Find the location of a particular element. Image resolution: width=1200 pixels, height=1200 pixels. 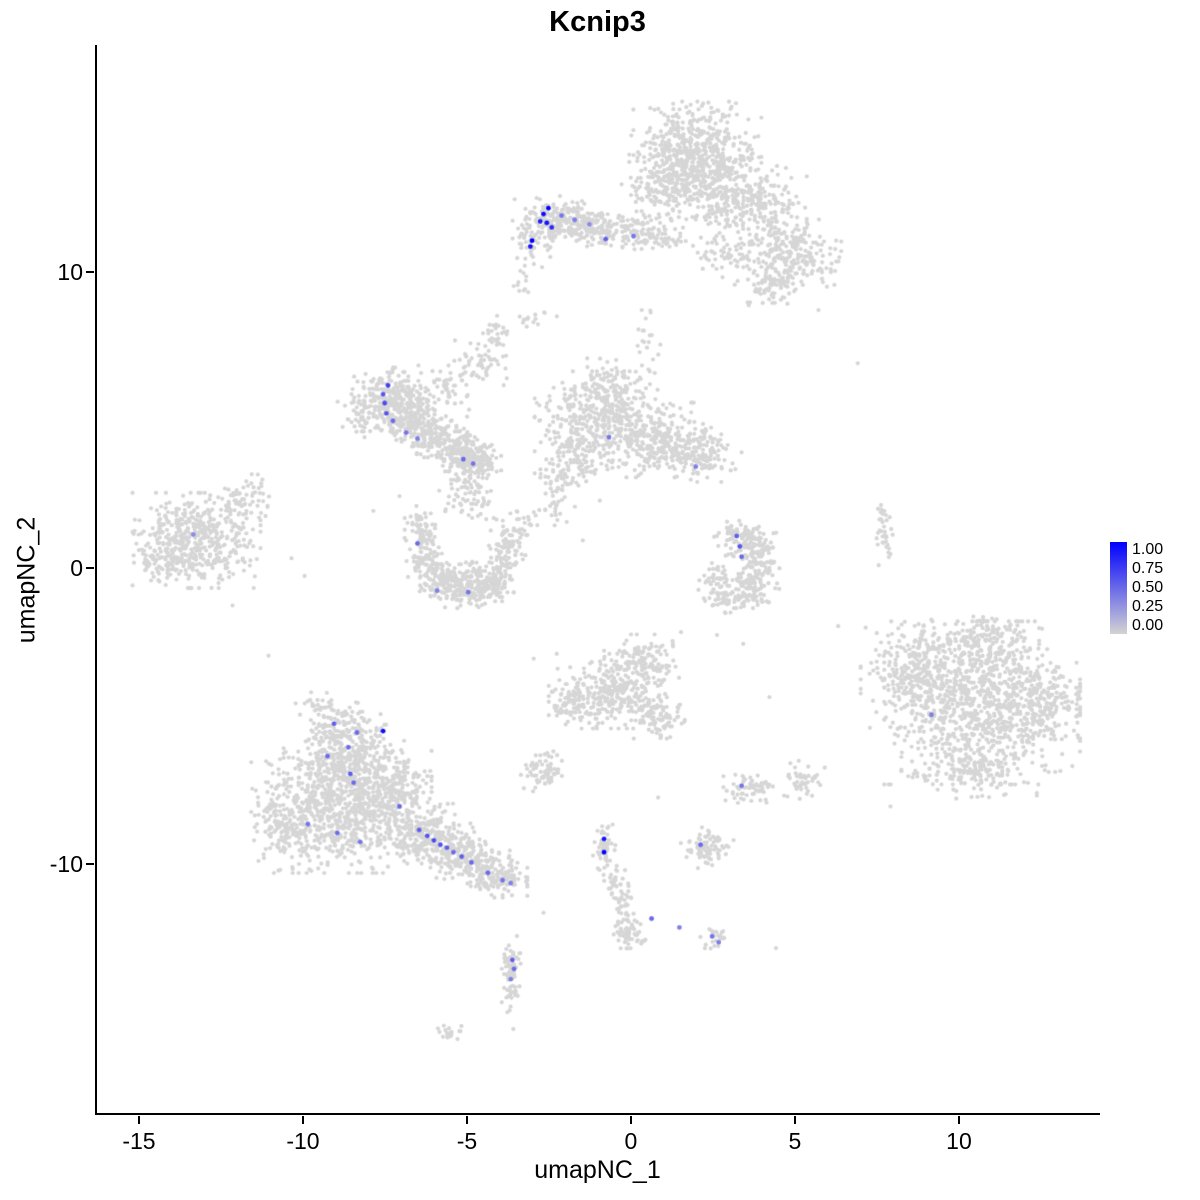

y-axis-label: umapNC_2 is located at coordinates (26, 580).